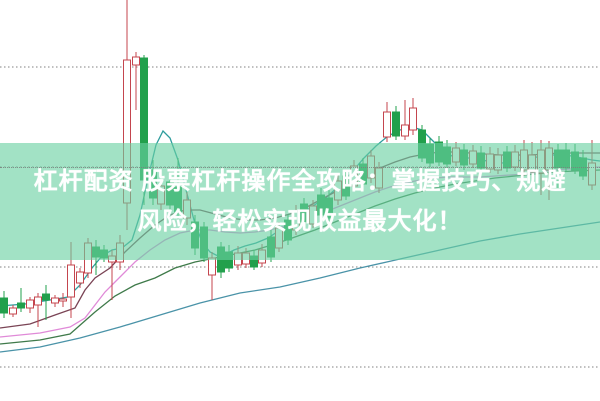 The width and height of the screenshot is (600, 401). Describe the element at coordinates (300, 167) in the screenshot. I see `gridline-through-banner` at that location.